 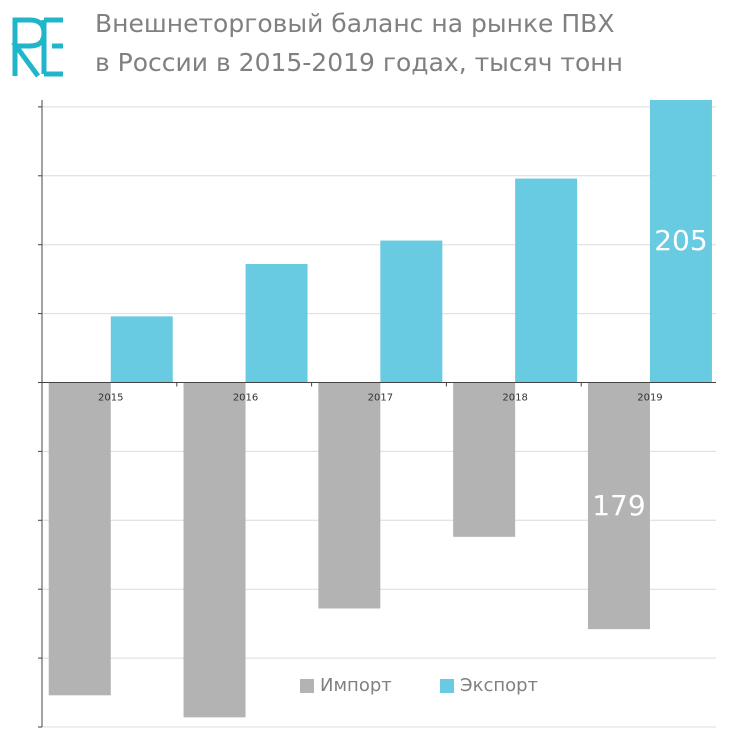 What do you see at coordinates (245, 397) in the screenshot?
I see `x-tick-label: 2016` at bounding box center [245, 397].